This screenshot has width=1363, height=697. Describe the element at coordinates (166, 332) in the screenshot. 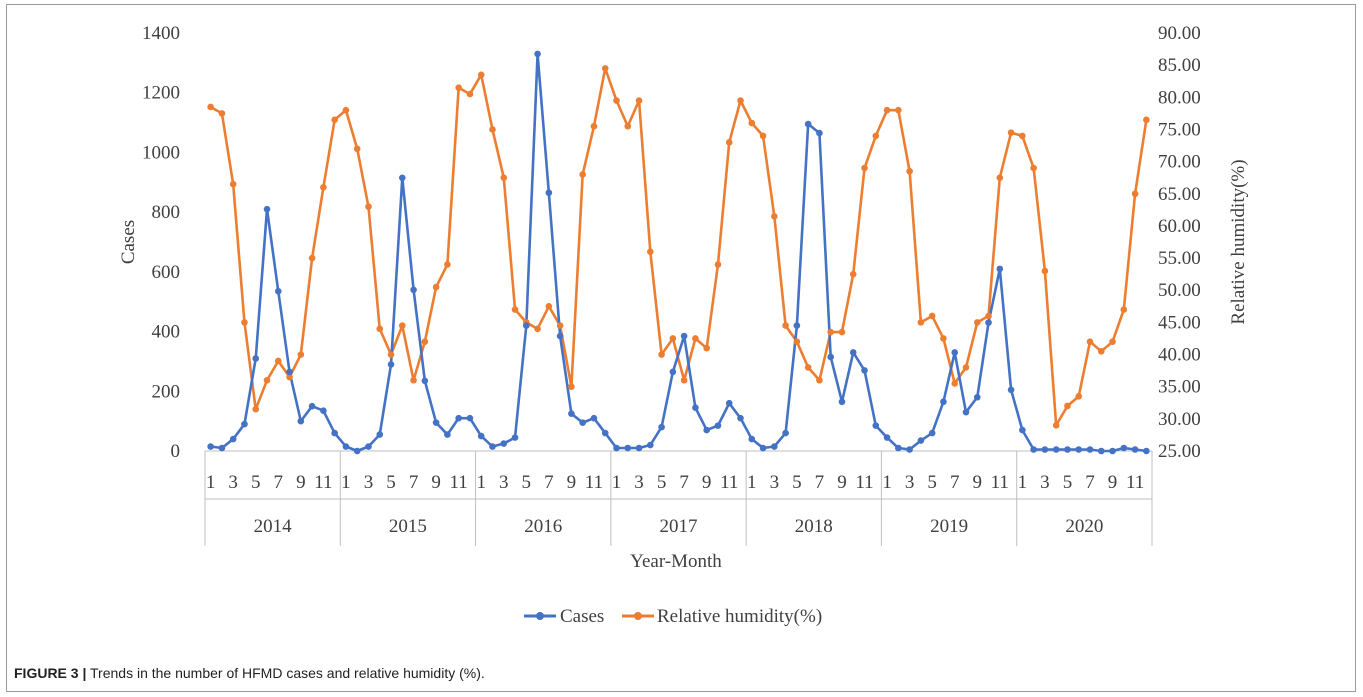

I see `y-left-tick-label: 400` at that location.